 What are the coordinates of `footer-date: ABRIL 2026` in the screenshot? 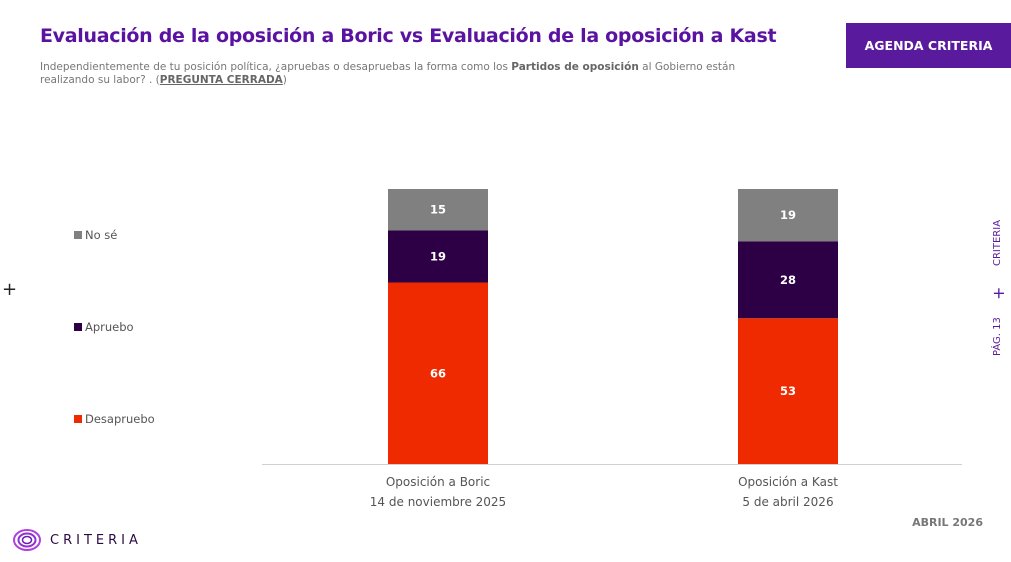 It's located at (947, 522).